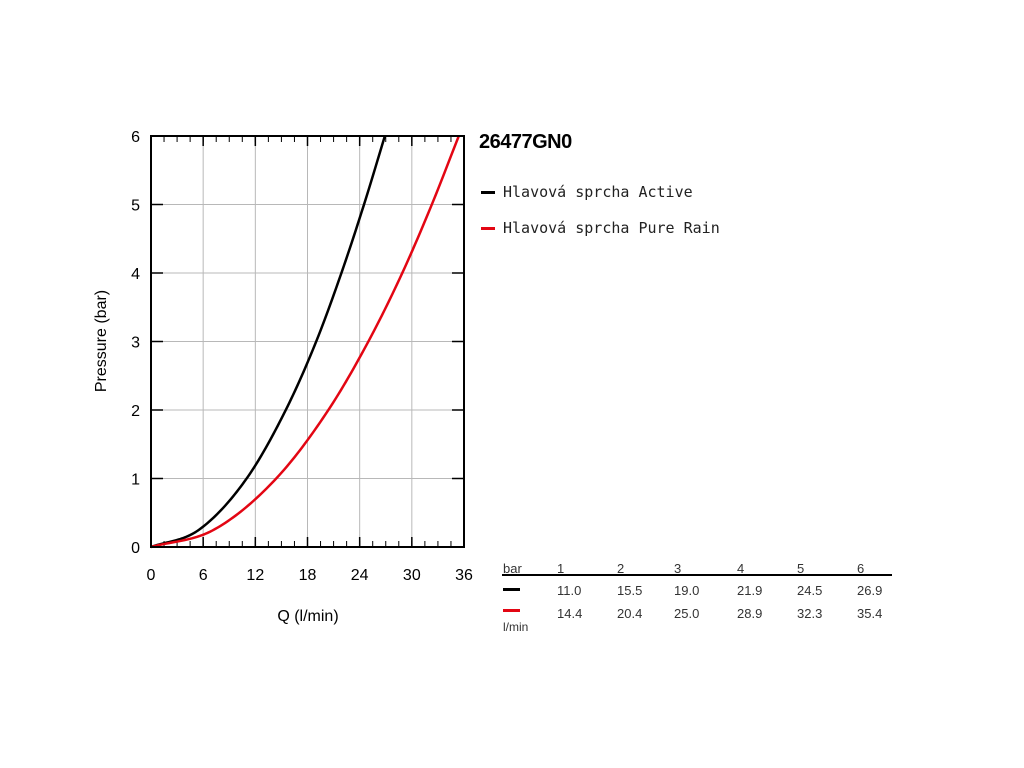  Describe the element at coordinates (870, 613) in the screenshot. I see `table-cell: 35.4` at that location.